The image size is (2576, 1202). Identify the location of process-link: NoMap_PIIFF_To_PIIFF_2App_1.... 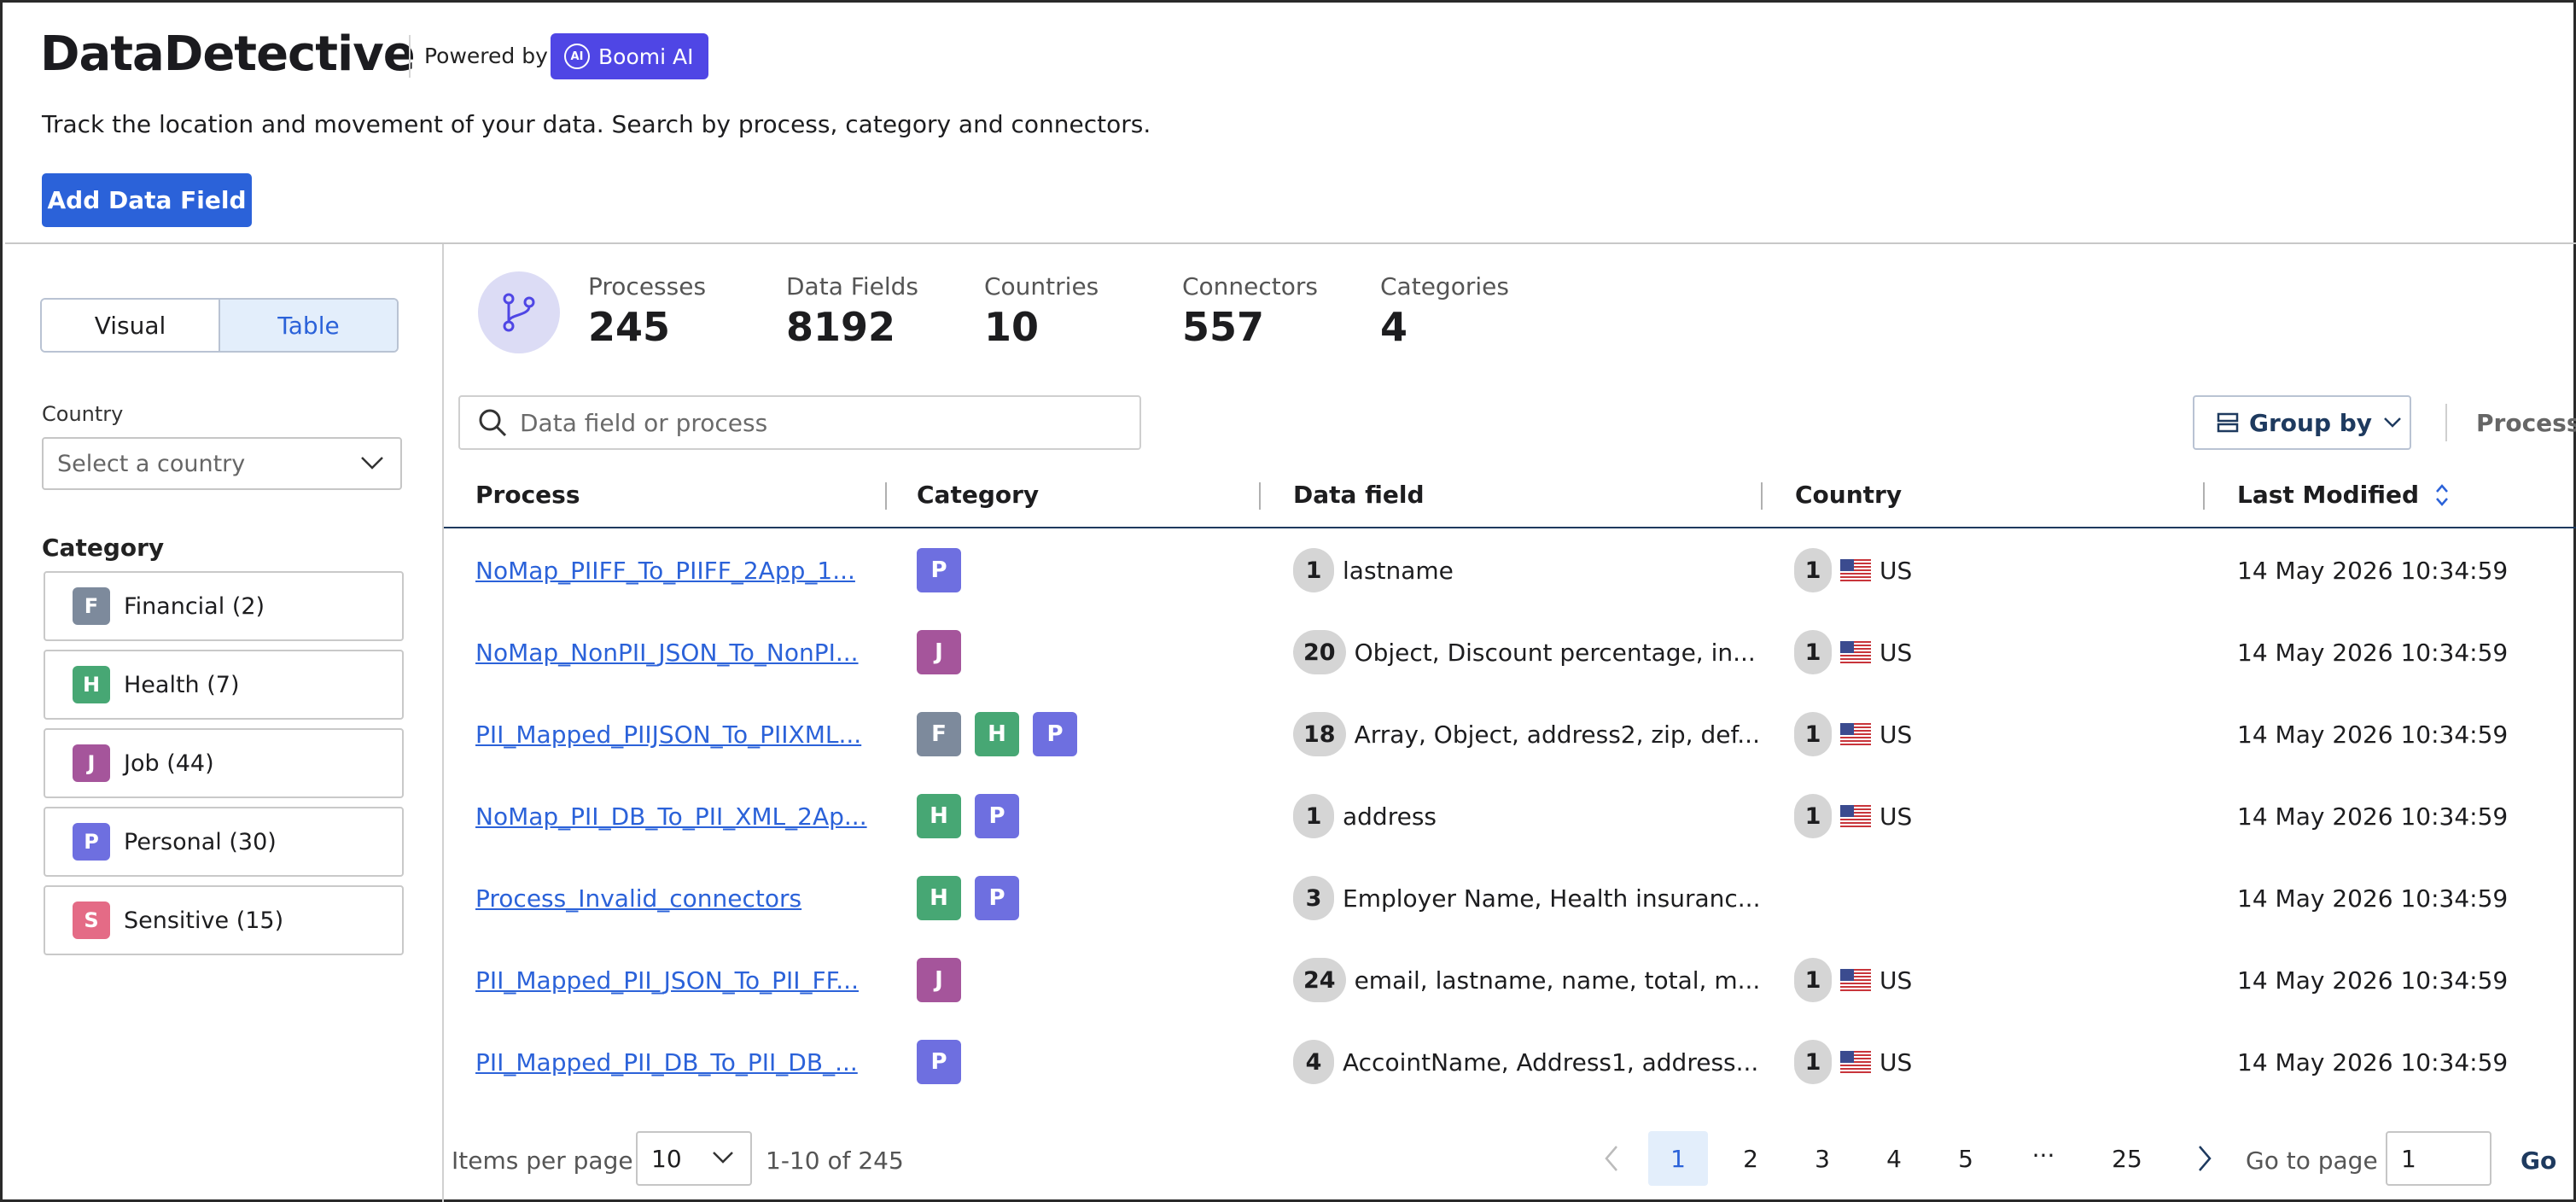
(665, 570).